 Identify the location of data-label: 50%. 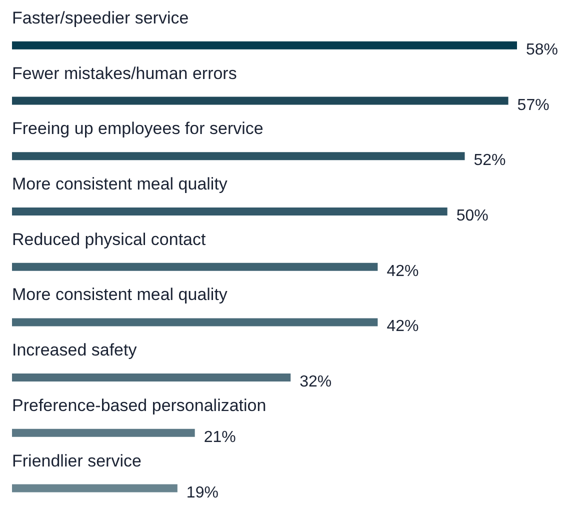
(472, 215).